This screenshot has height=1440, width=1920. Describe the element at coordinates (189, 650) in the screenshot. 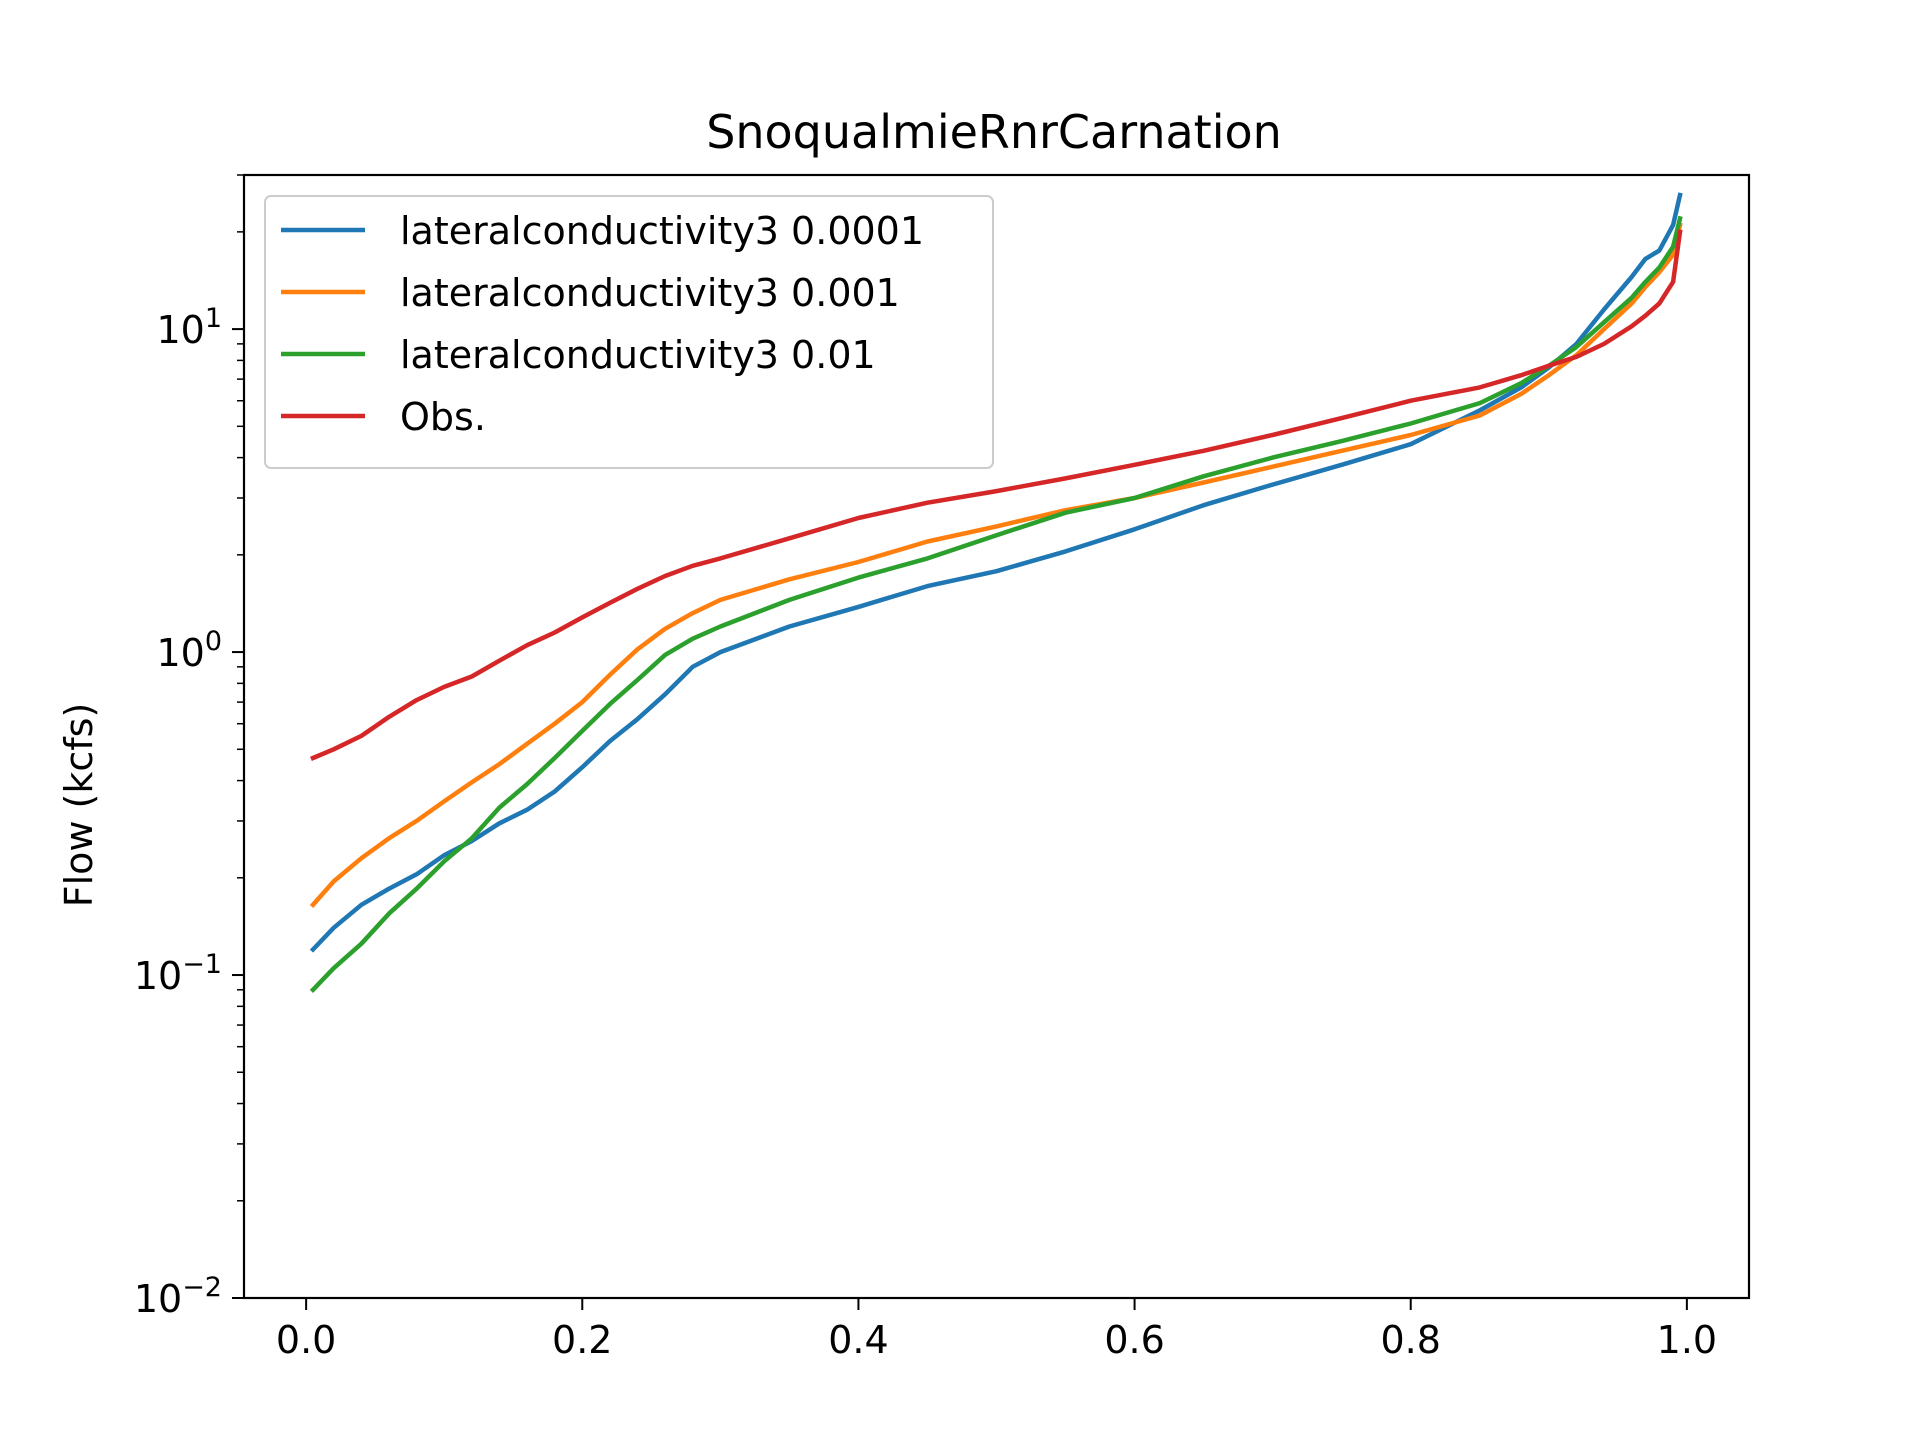

I see `y-tick-label-3: 10⁰` at that location.